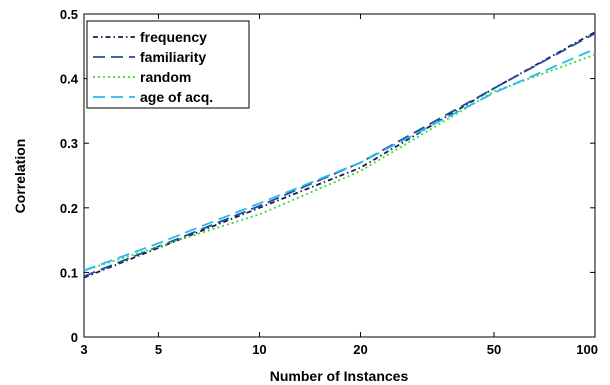 This screenshot has height=385, width=610. What do you see at coordinates (69, 14) in the screenshot?
I see `y-tick-label: 0.5` at bounding box center [69, 14].